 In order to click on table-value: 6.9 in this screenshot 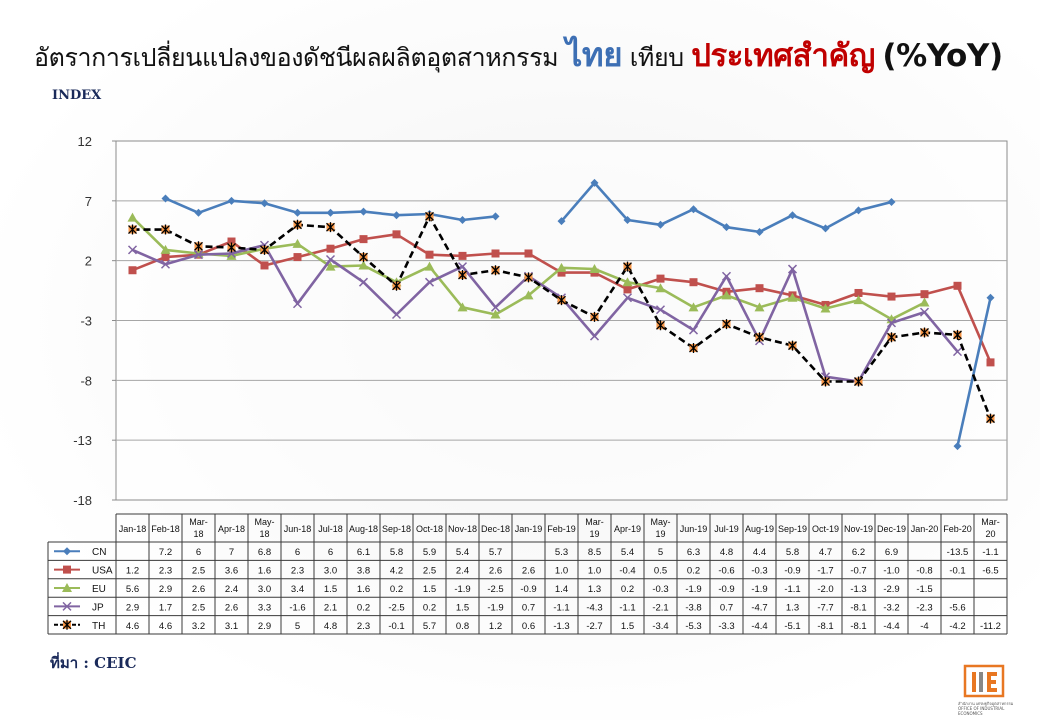, I will do `click(891, 552)`.